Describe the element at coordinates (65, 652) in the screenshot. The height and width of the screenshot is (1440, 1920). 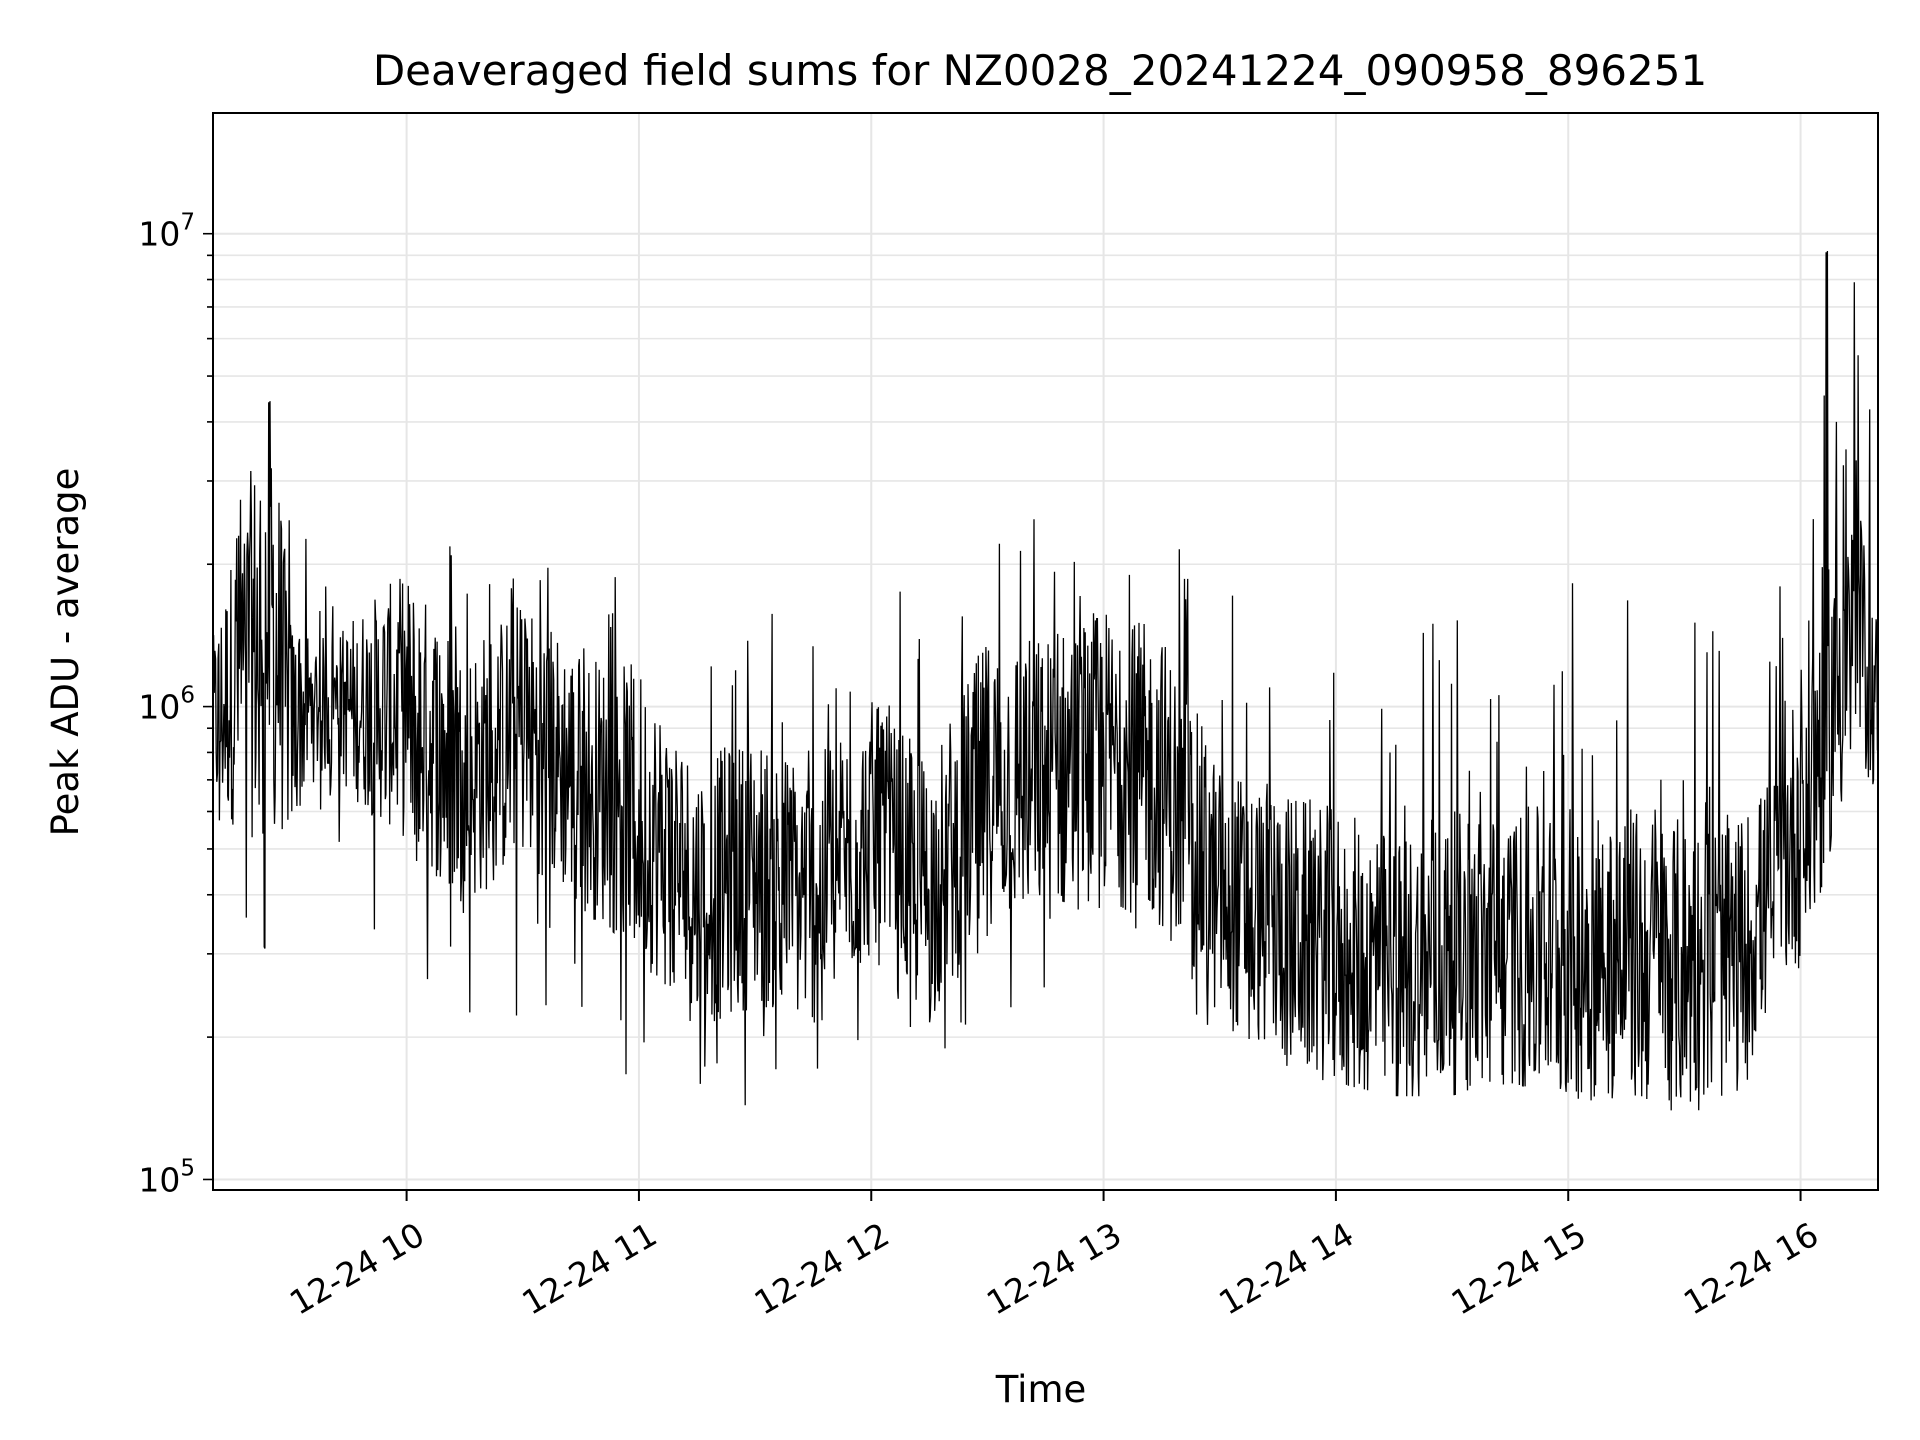
I see `y-axis-label: Peak ADU - average` at that location.